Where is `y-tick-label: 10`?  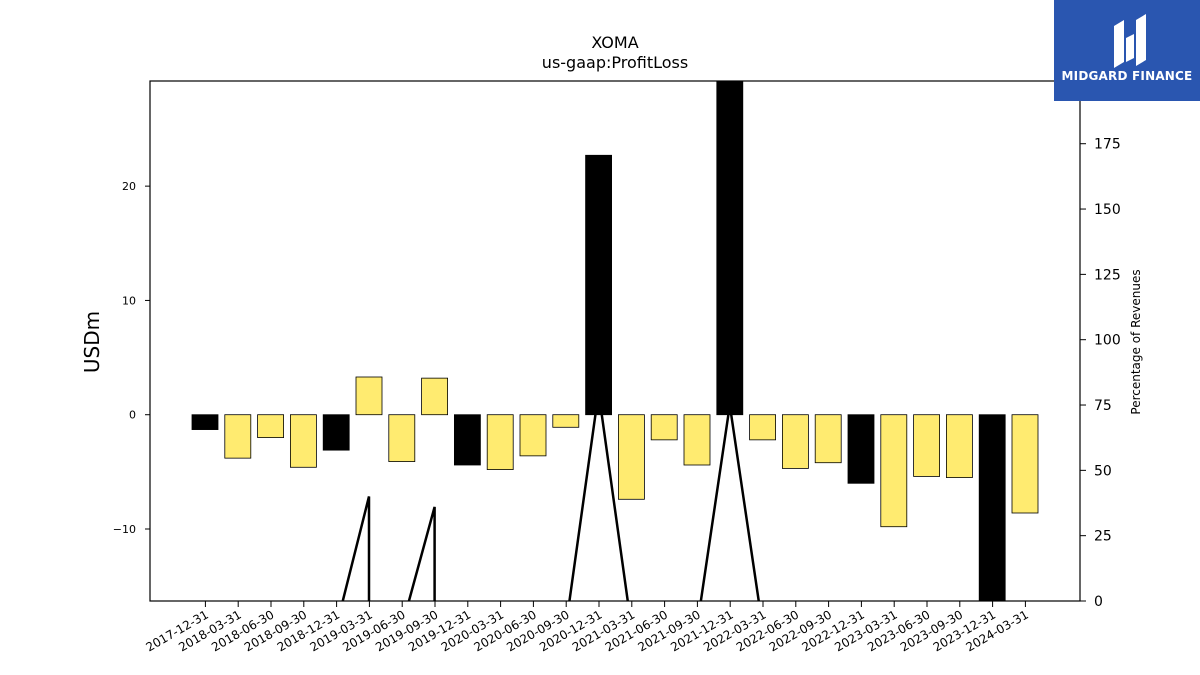
y-tick-label: 10 is located at coordinates (129, 300).